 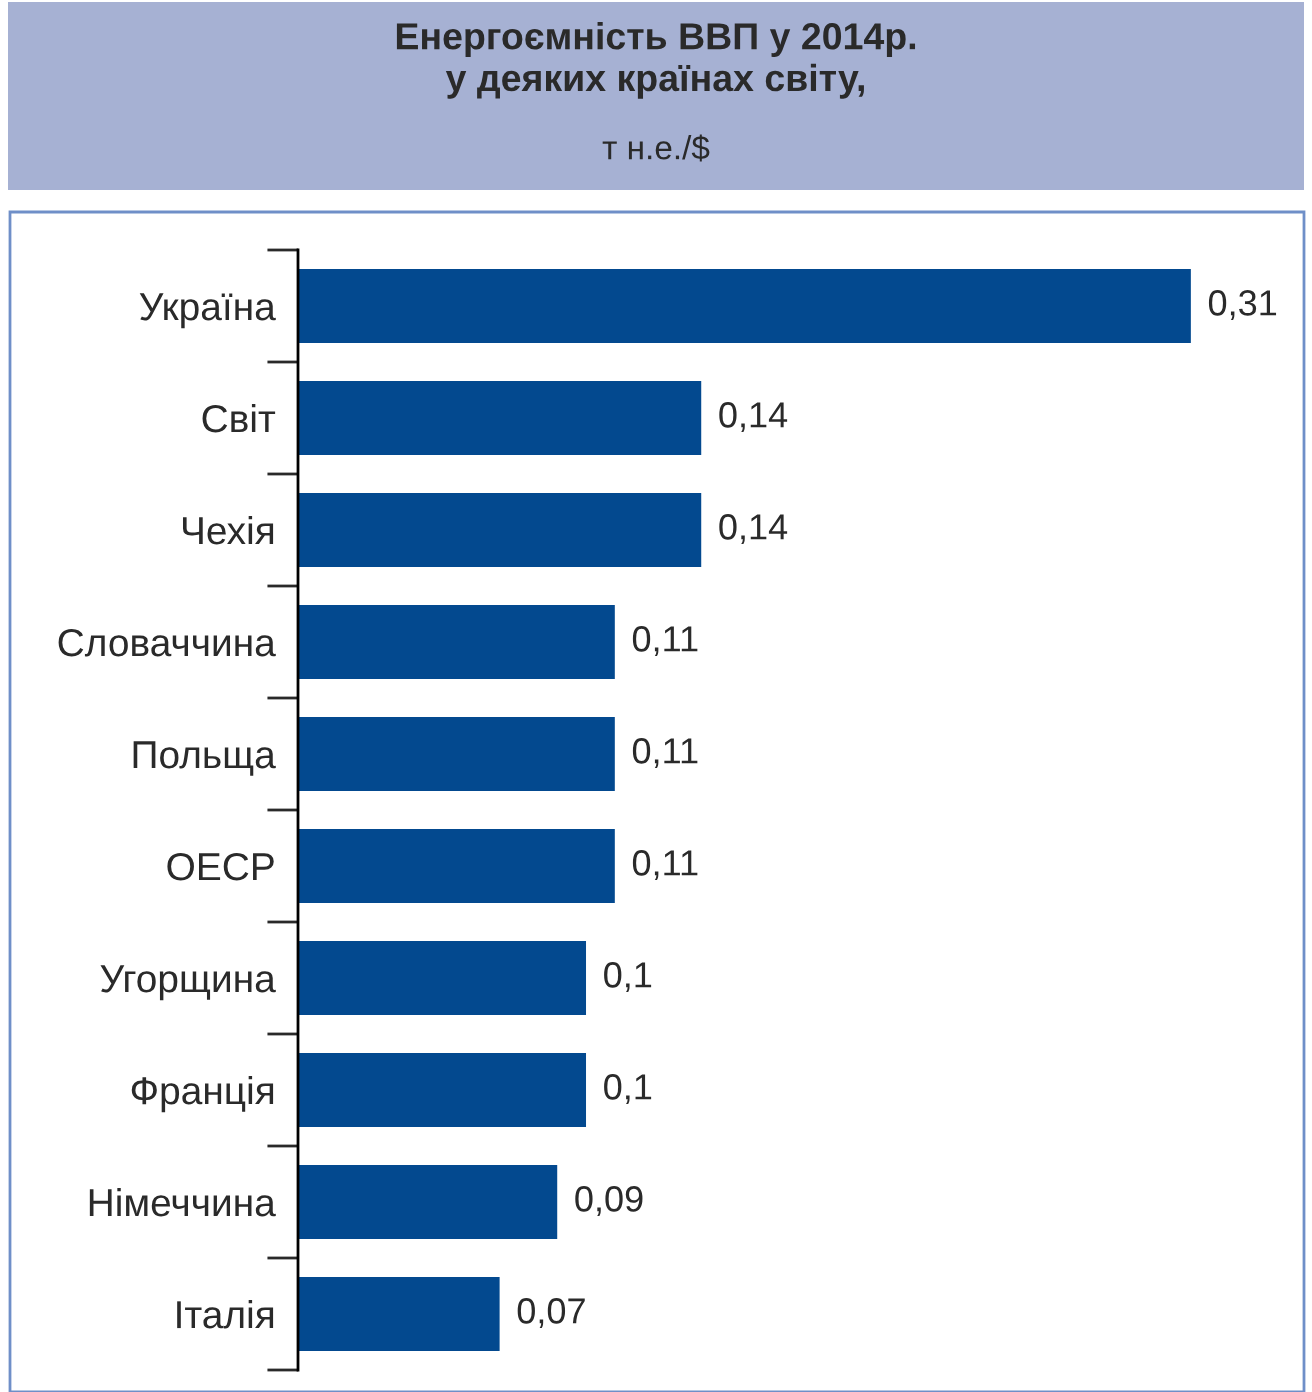 What do you see at coordinates (167, 642) in the screenshot?
I see `y-tick-label: Словаччина` at bounding box center [167, 642].